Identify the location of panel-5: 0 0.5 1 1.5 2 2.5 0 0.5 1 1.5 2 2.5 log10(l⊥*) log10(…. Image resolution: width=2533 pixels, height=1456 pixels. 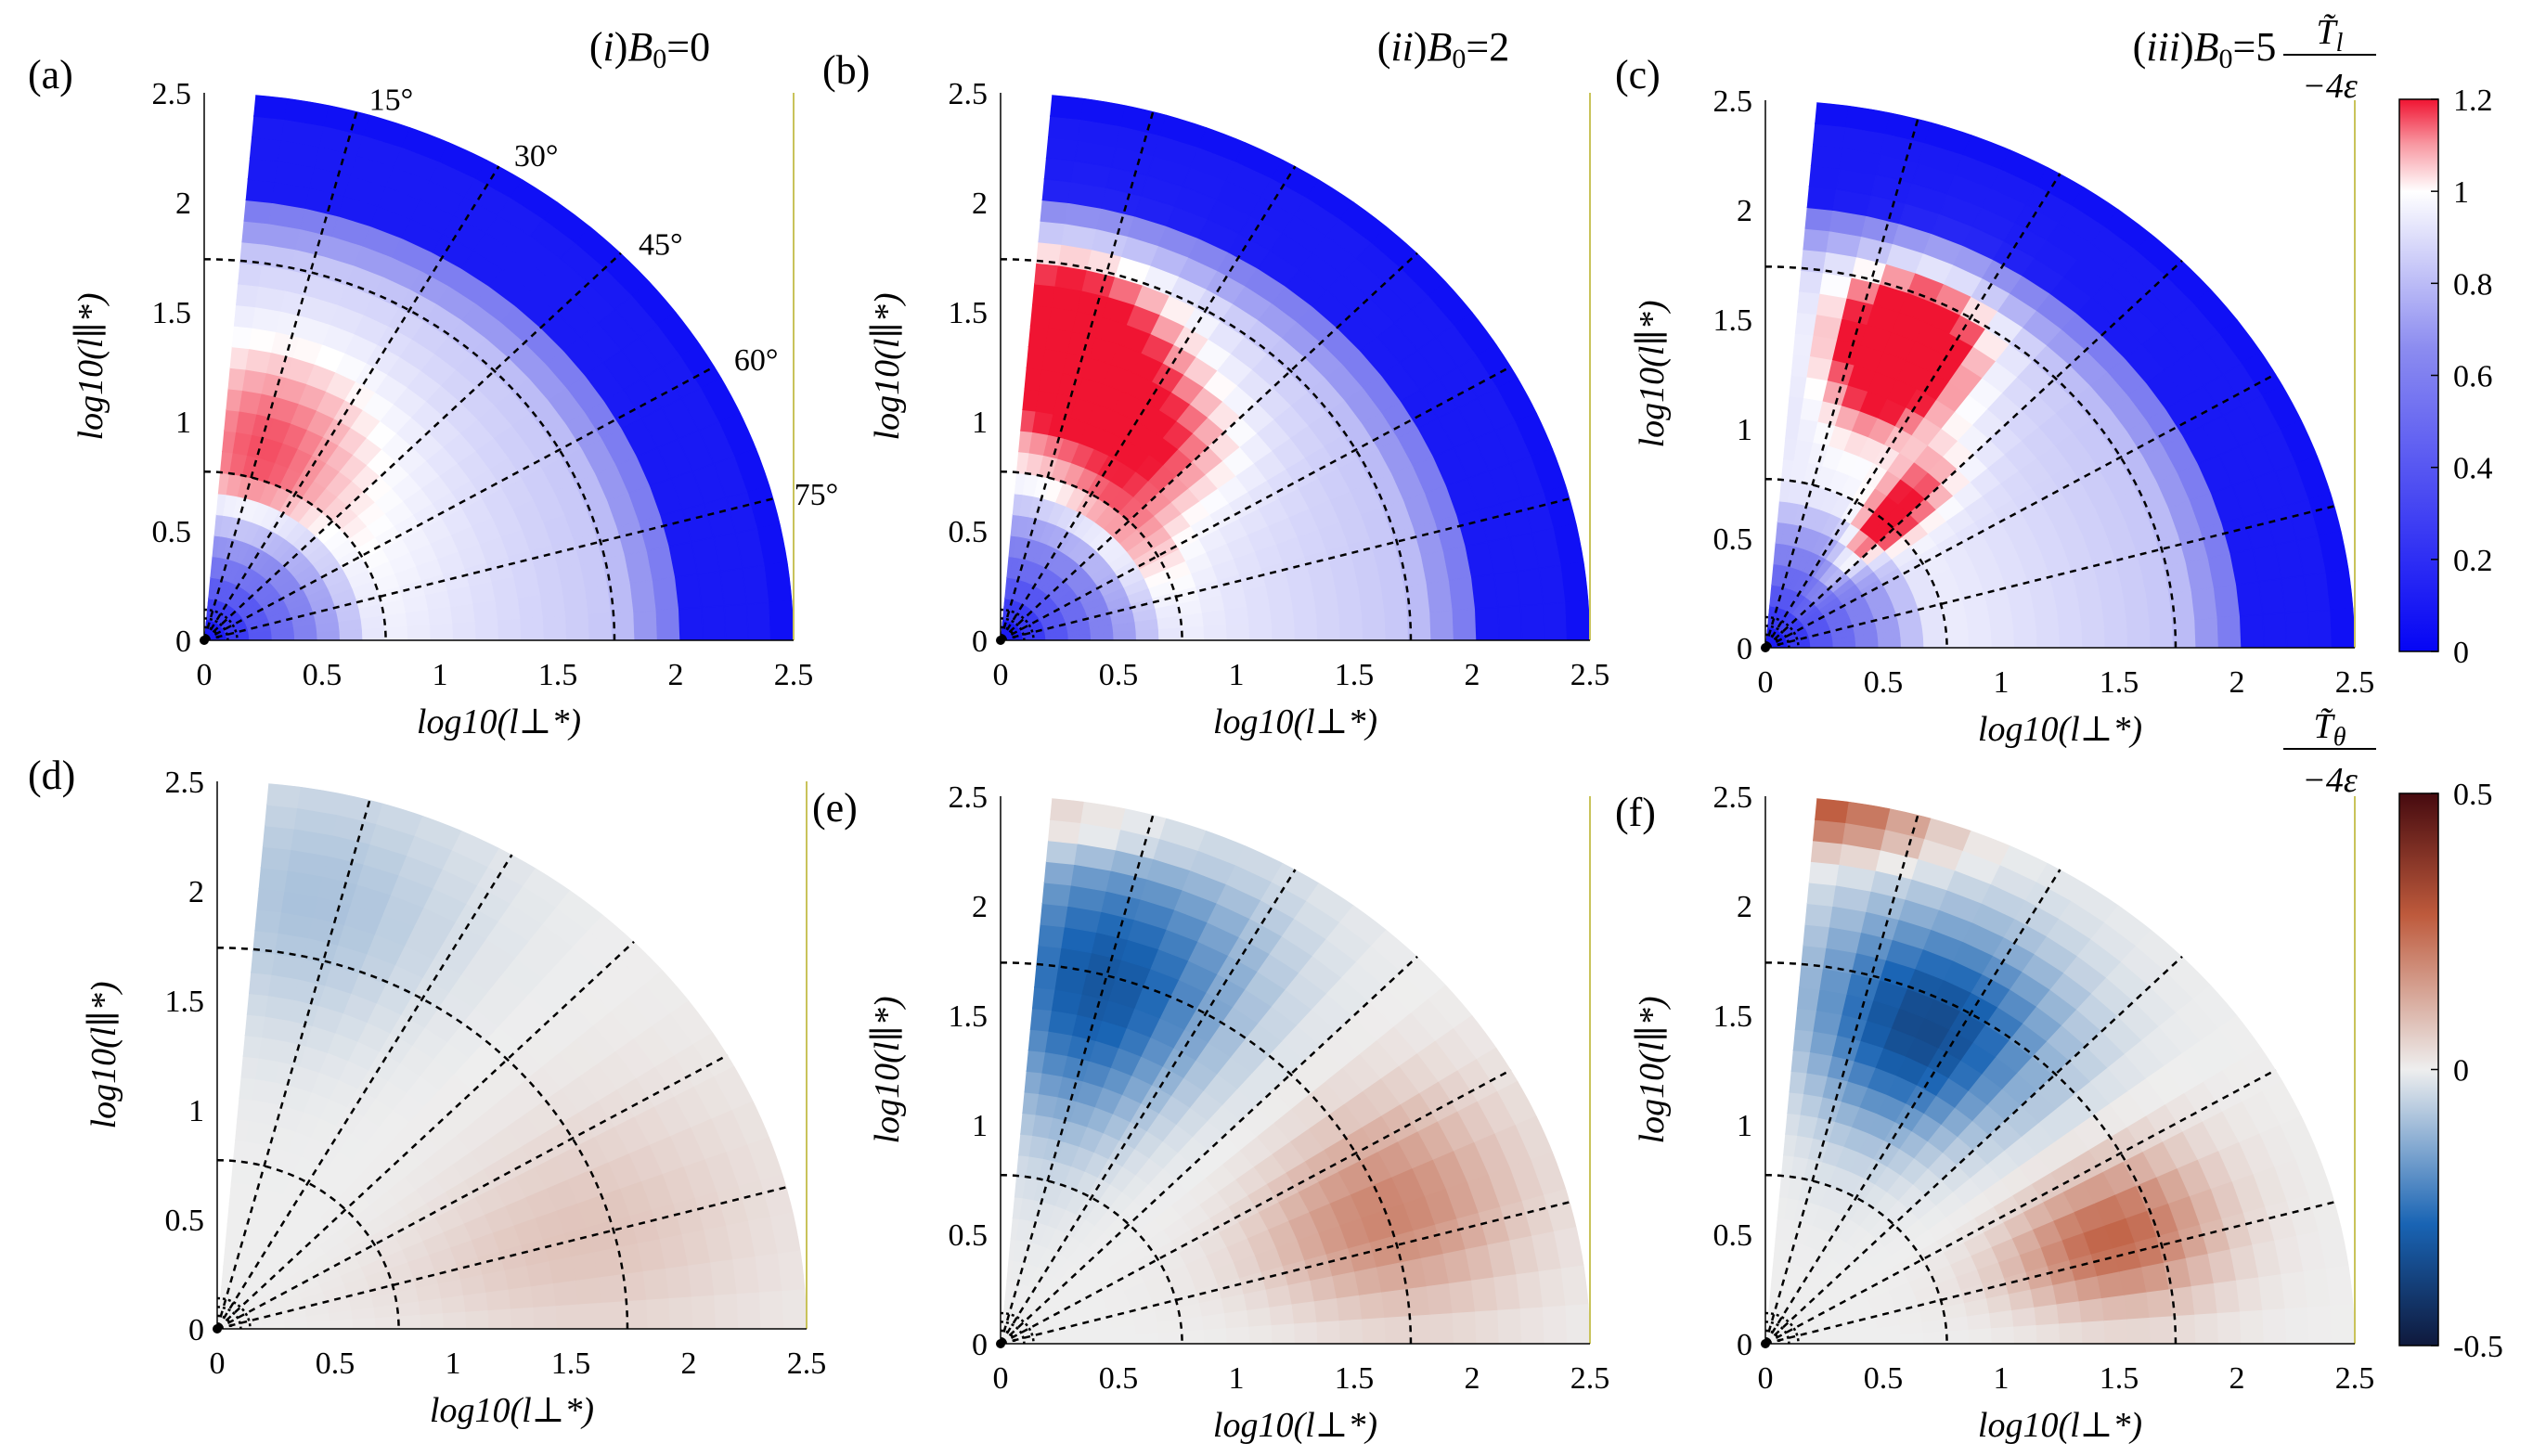
(1210, 1112).